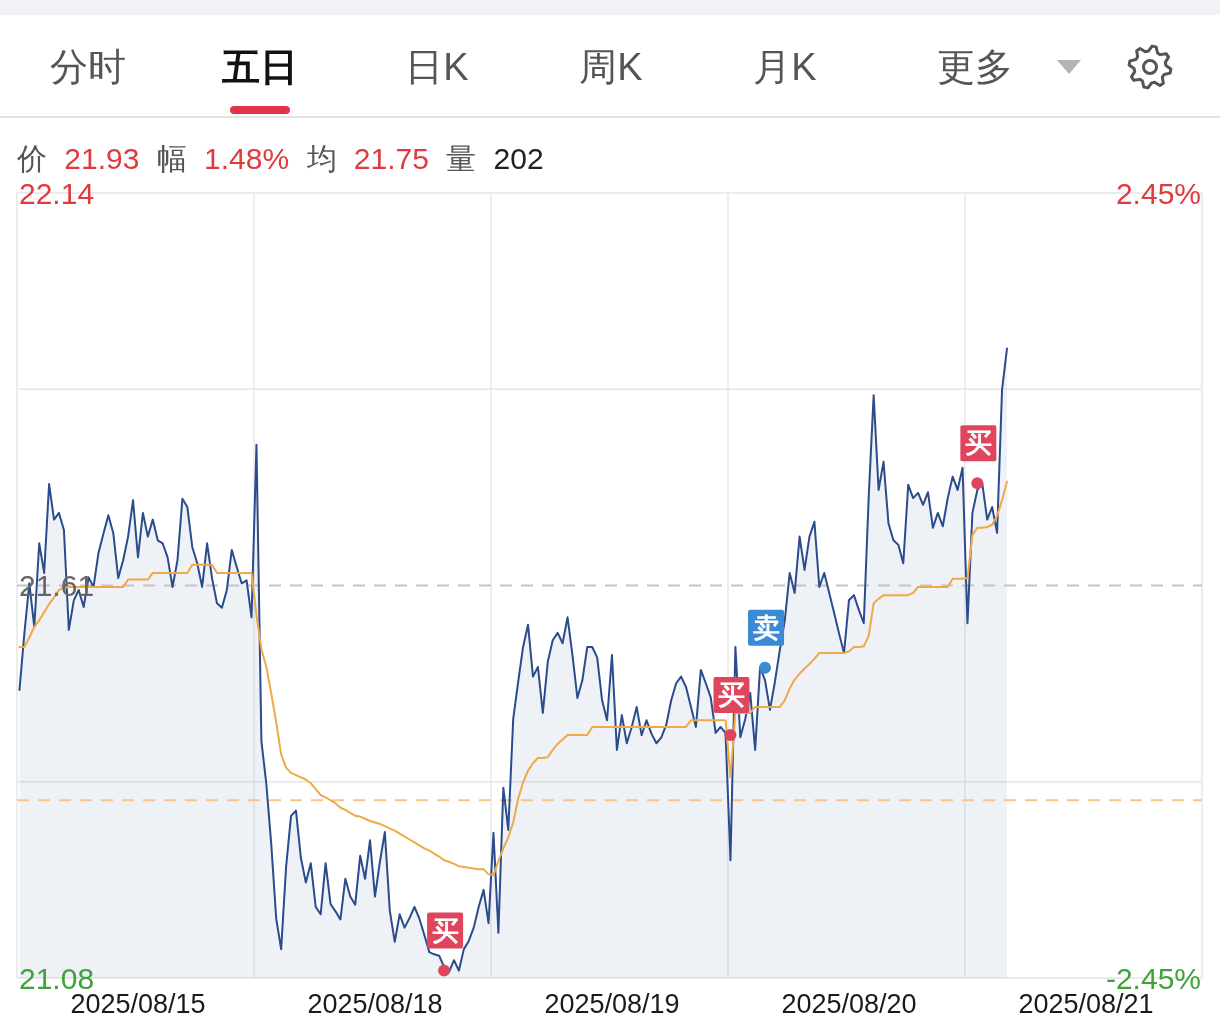  What do you see at coordinates (849, 1004) in the screenshot?
I see `x-tick-label: 2025/08/20` at bounding box center [849, 1004].